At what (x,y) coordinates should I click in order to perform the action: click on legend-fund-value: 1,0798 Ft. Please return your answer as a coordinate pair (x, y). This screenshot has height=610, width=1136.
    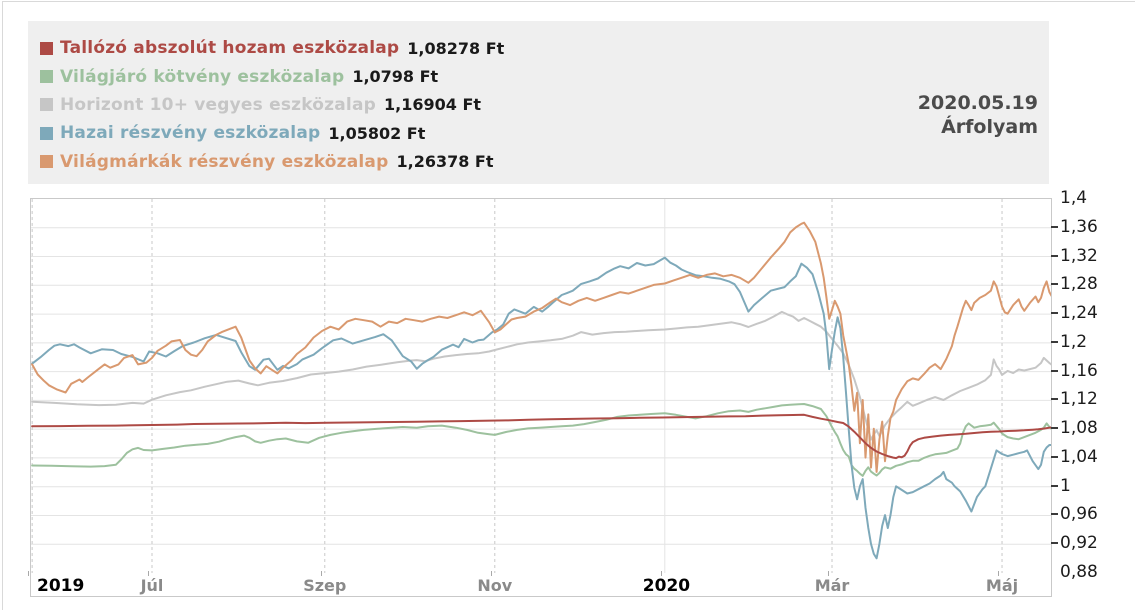
    Looking at the image, I should click on (395, 77).